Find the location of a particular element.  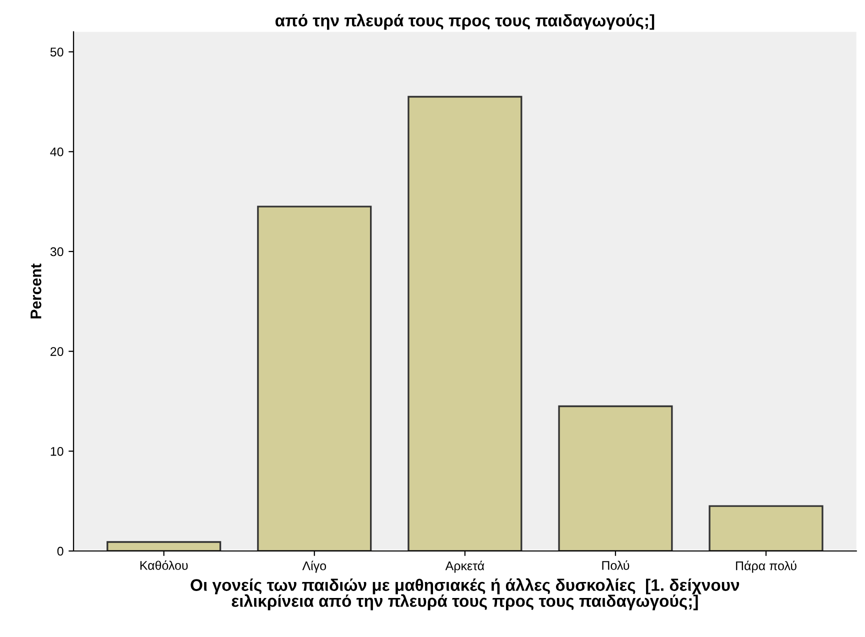

x-tick-label: Καθόλου is located at coordinates (164, 565).